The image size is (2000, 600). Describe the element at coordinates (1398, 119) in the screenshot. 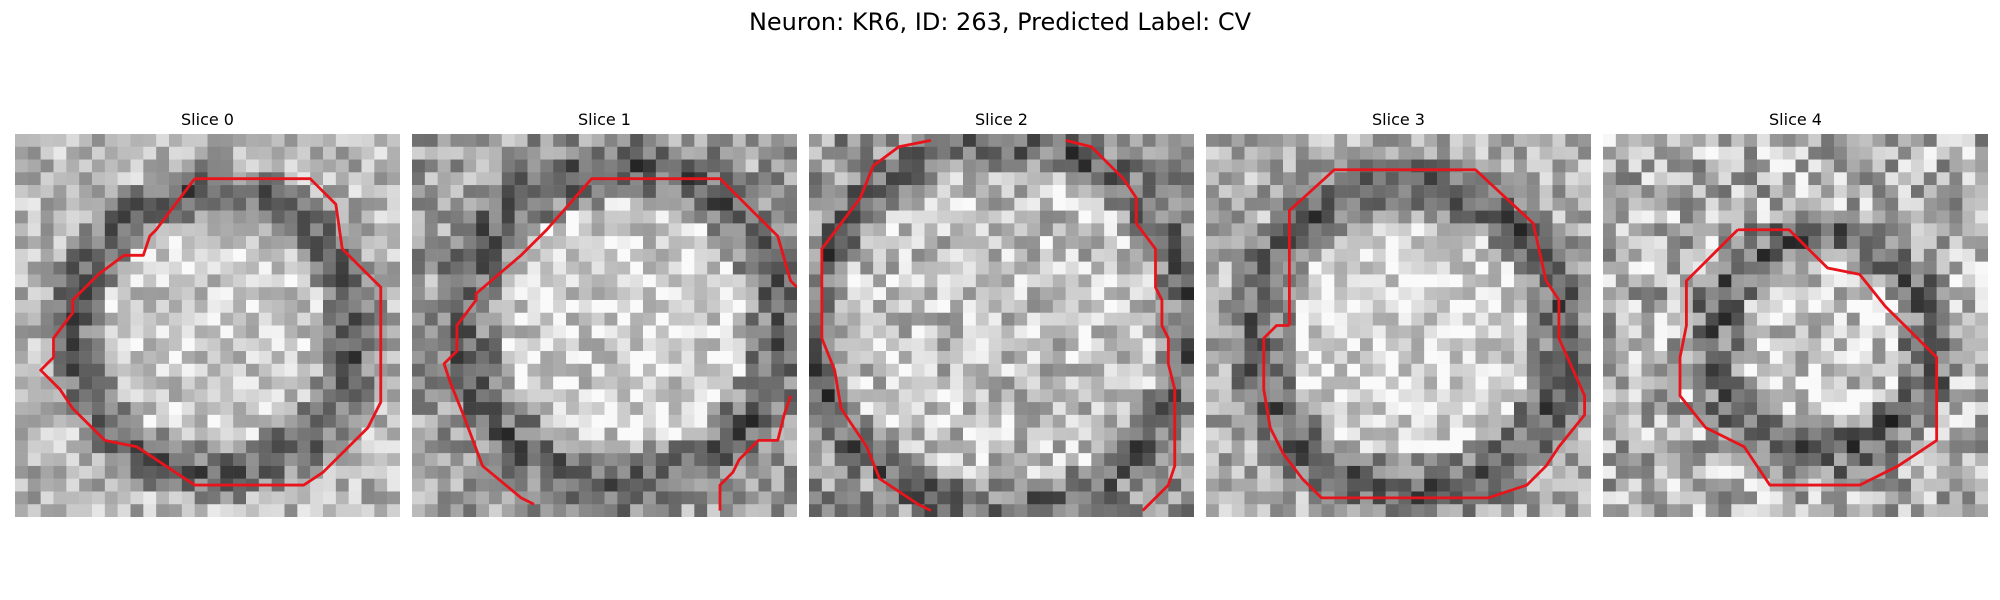

I see `slice-title-3: Slice 3` at that location.